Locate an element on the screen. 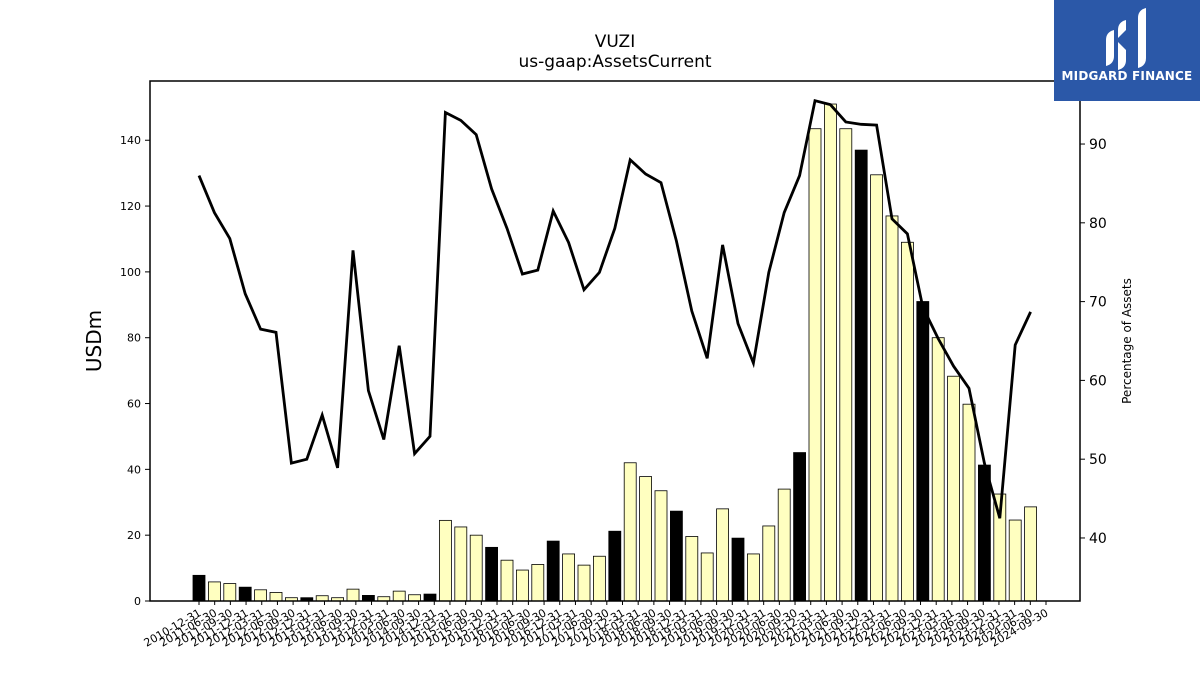  y-axis-label: USDm is located at coordinates (94, 341).